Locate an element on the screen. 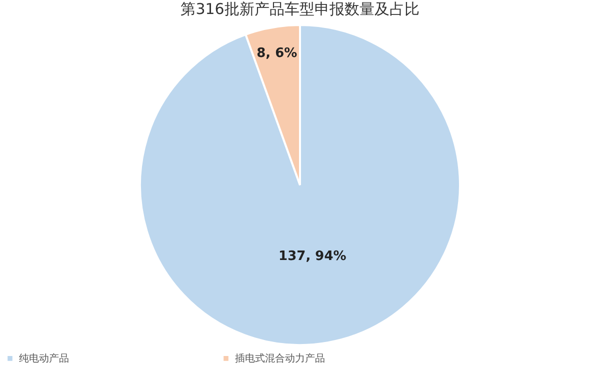  legend-label: 纯电动产品 is located at coordinates (44, 358).